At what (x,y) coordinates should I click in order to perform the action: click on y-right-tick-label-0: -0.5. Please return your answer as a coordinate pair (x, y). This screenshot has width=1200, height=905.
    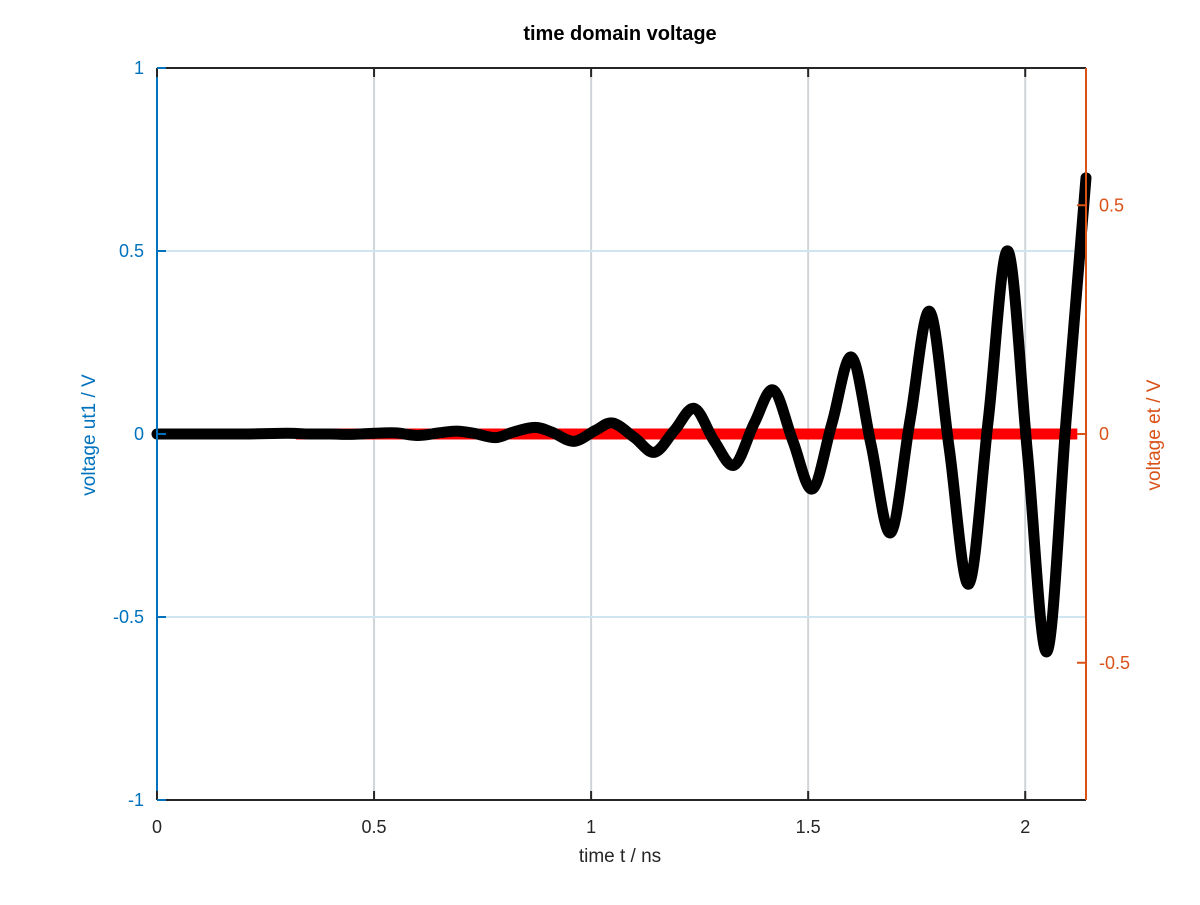
    Looking at the image, I should click on (1114, 663).